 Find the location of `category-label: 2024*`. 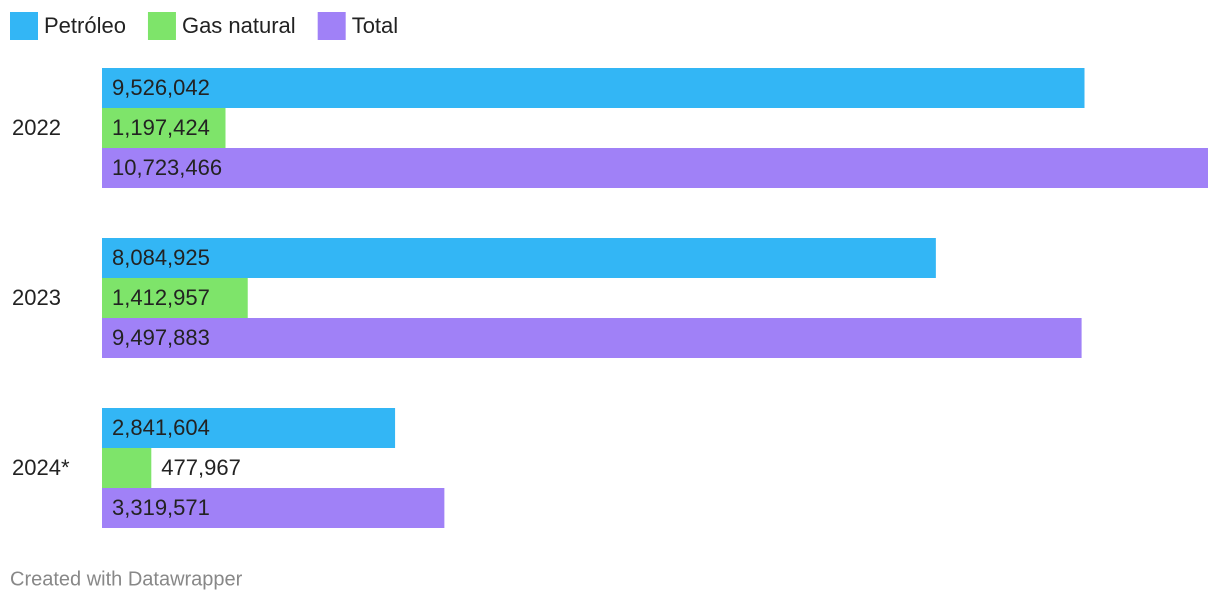

category-label: 2024* is located at coordinates (41, 467).